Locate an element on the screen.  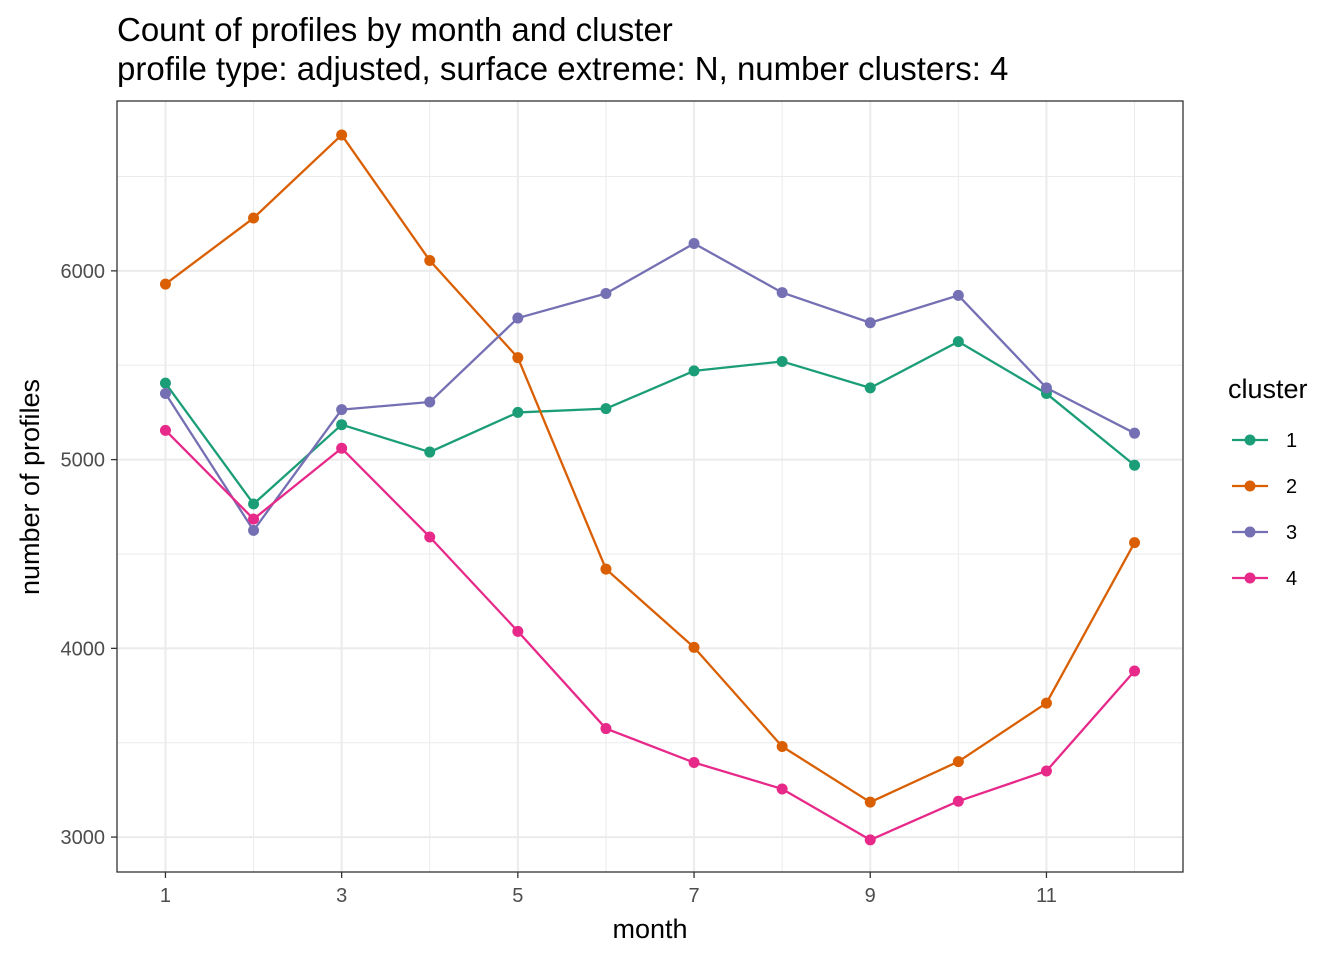
legend-title: cluster is located at coordinates (1268, 389).